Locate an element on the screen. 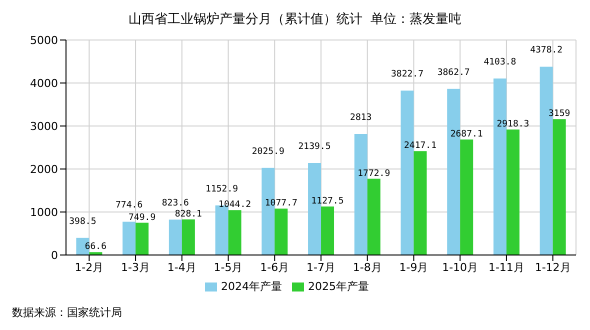  data-label: 828.1 is located at coordinates (188, 214).